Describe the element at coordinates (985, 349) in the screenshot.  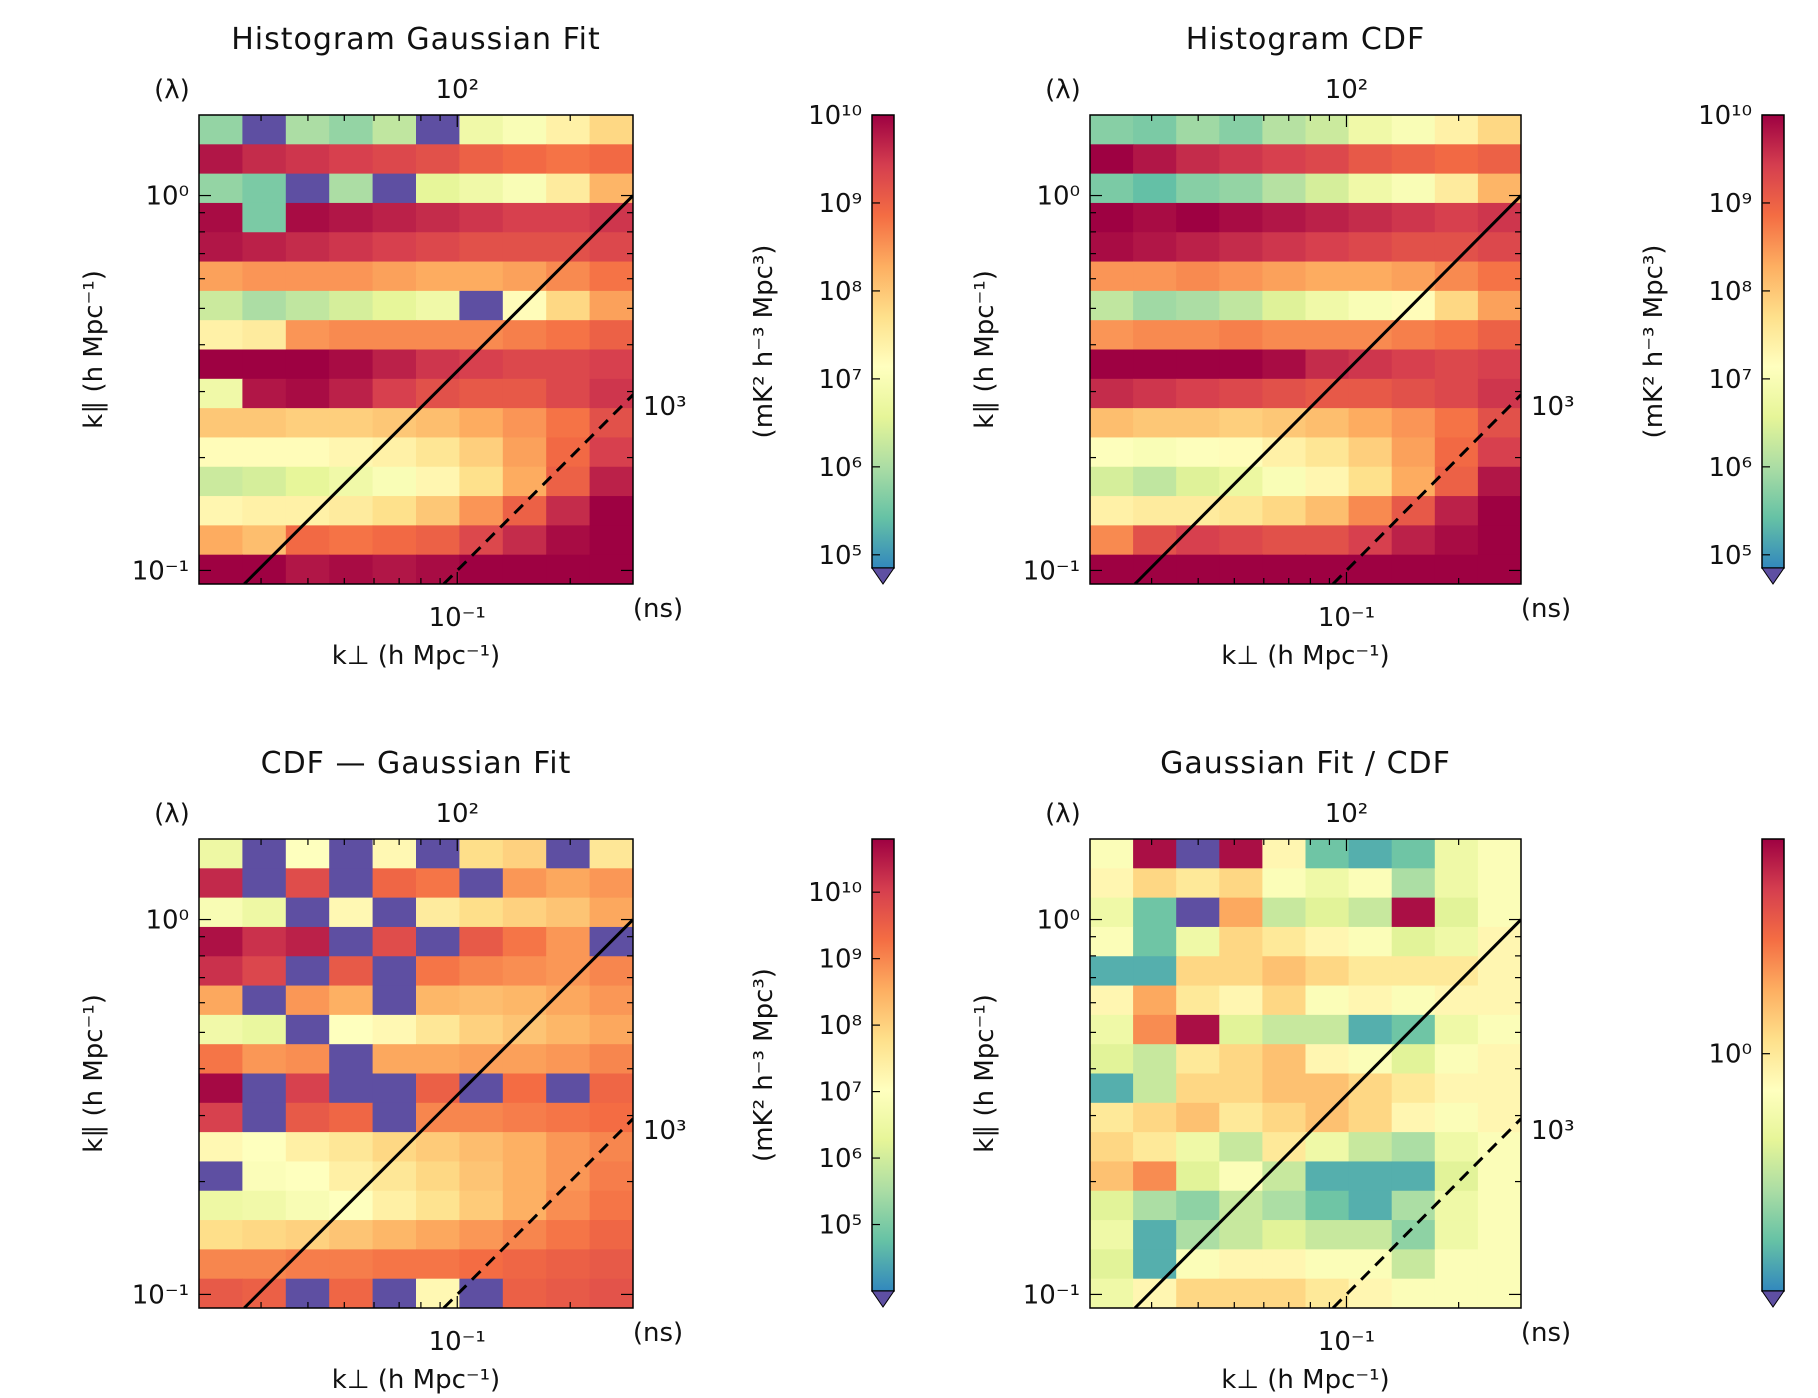
I see `y-axis-label: k∥ (h Mpc⁻¹)` at that location.